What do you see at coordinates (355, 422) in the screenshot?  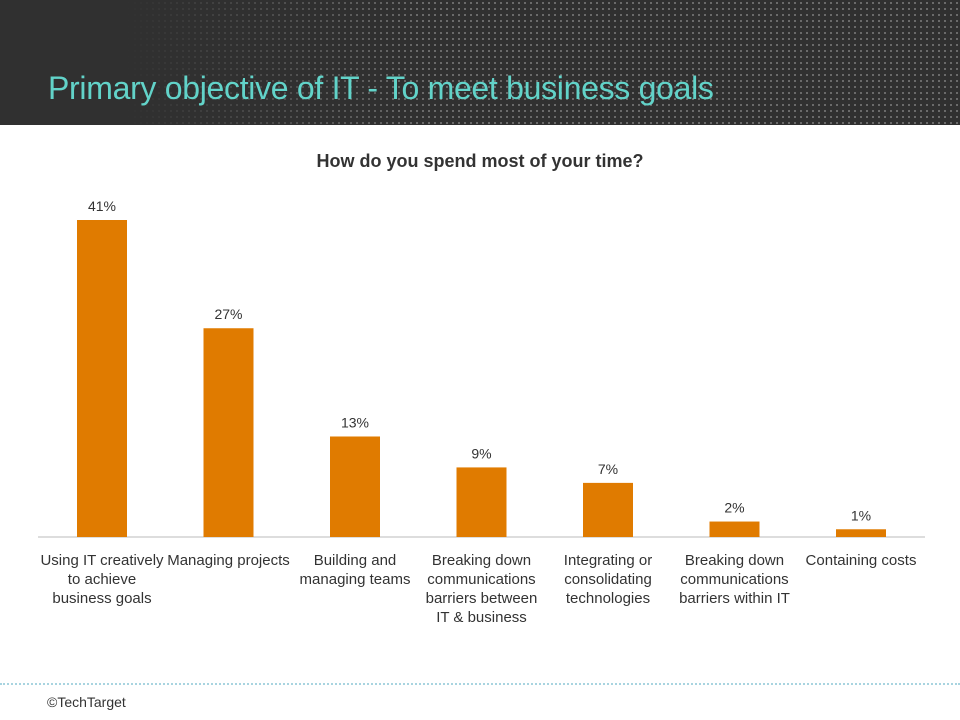 I see `data-label: 13%` at bounding box center [355, 422].